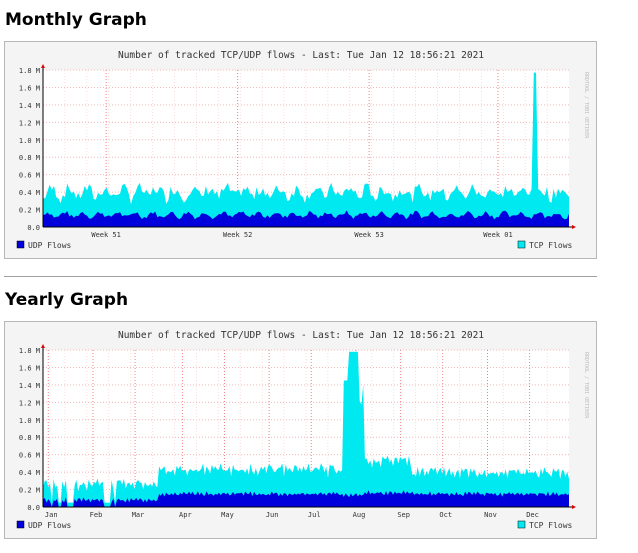  What do you see at coordinates (138, 515) in the screenshot?
I see `x-tick-label: Mar` at bounding box center [138, 515].